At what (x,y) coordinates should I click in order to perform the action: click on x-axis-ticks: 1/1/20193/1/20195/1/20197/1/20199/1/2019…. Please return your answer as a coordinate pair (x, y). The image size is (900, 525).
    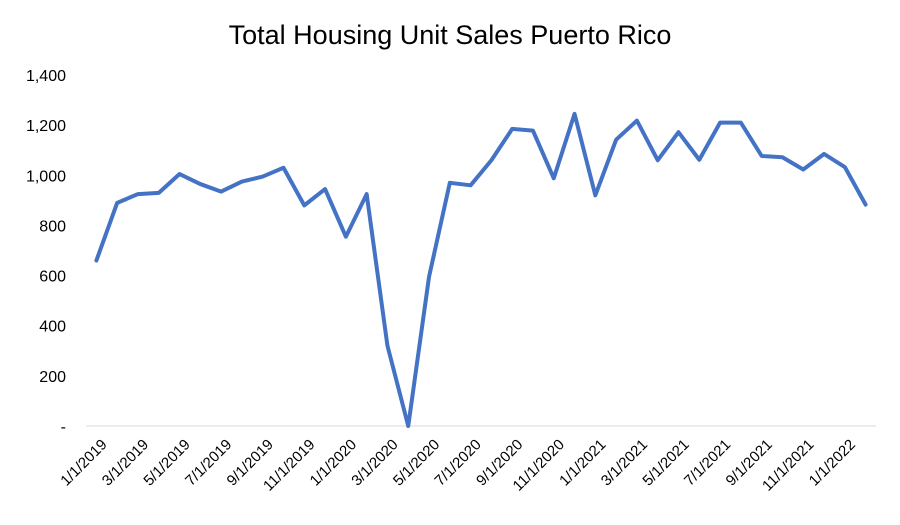
    Looking at the image, I should click on (458, 465).